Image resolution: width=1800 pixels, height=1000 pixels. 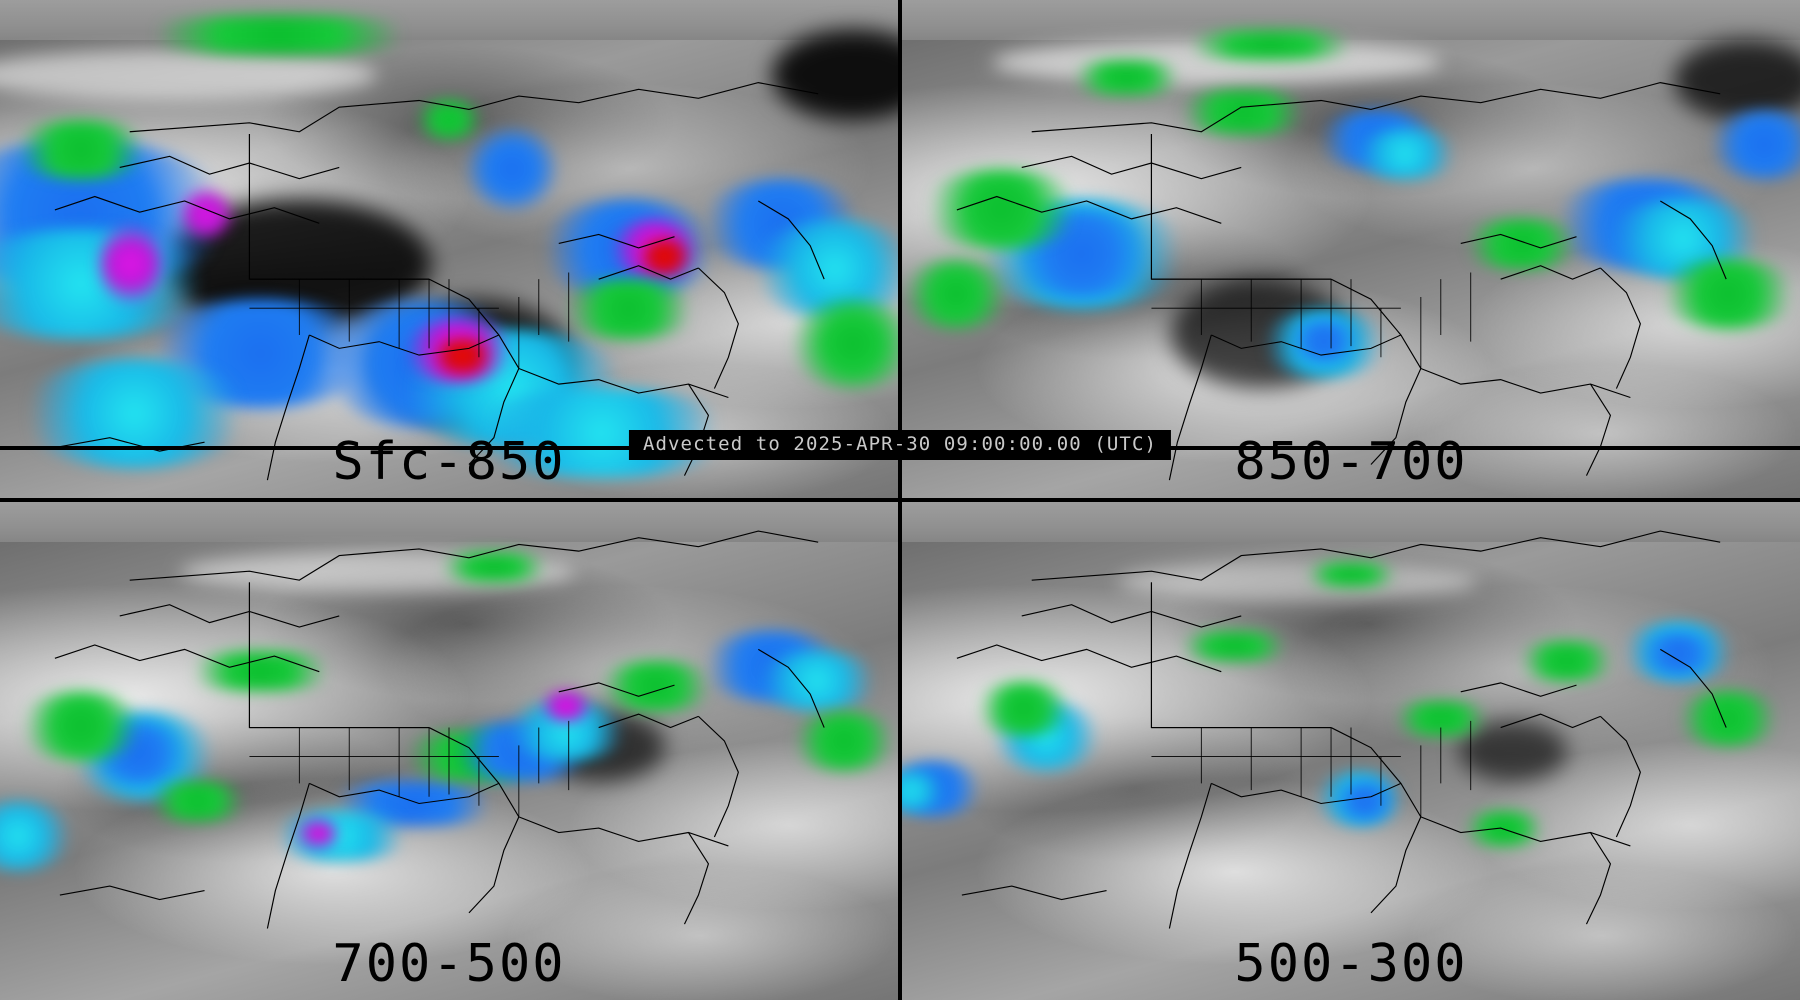 What do you see at coordinates (1351, 964) in the screenshot?
I see `panel-layer-label: 500-300` at bounding box center [1351, 964].